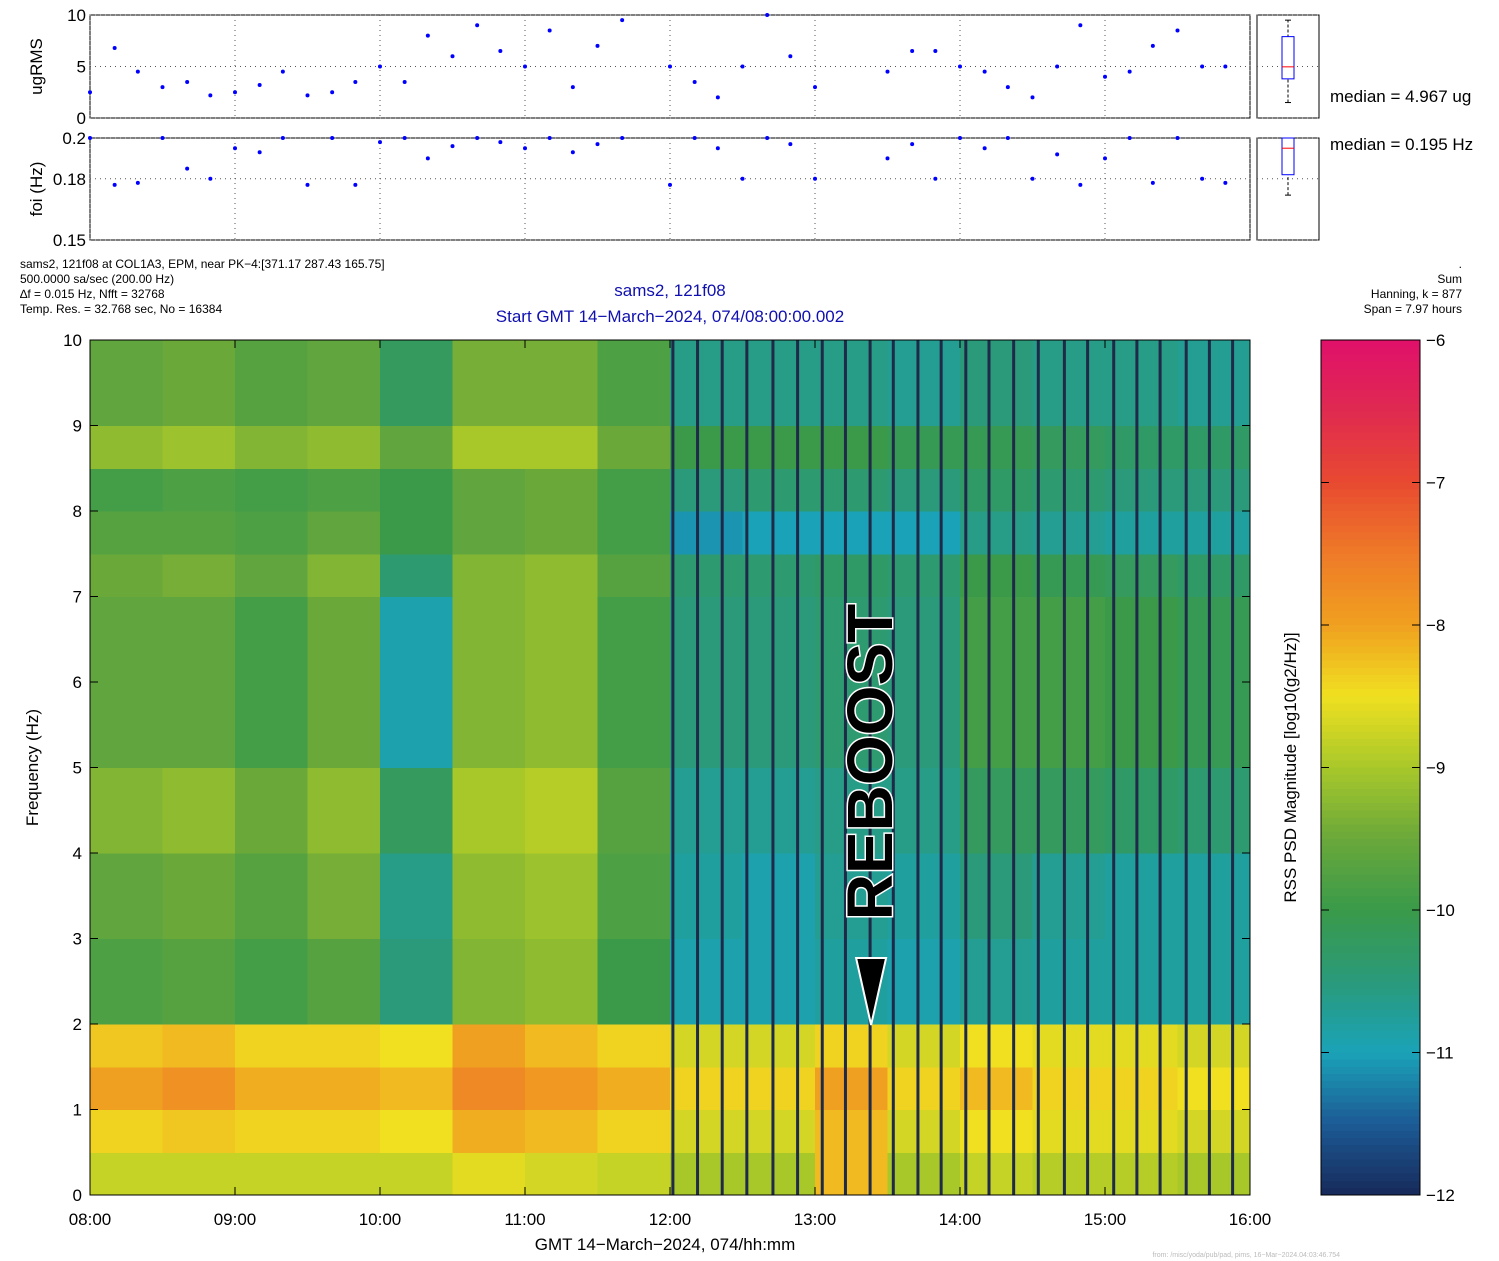  What do you see at coordinates (77, 511) in the screenshot?
I see `y-tick-label: 8` at bounding box center [77, 511].